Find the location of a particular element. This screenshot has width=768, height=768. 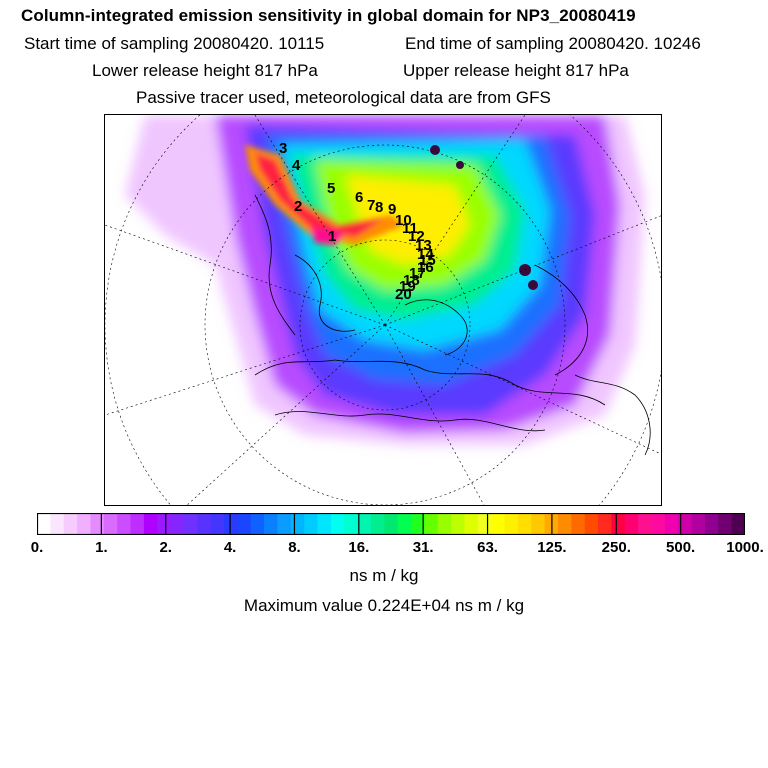

colorbar-tick-label: 500. is located at coordinates (681, 547).